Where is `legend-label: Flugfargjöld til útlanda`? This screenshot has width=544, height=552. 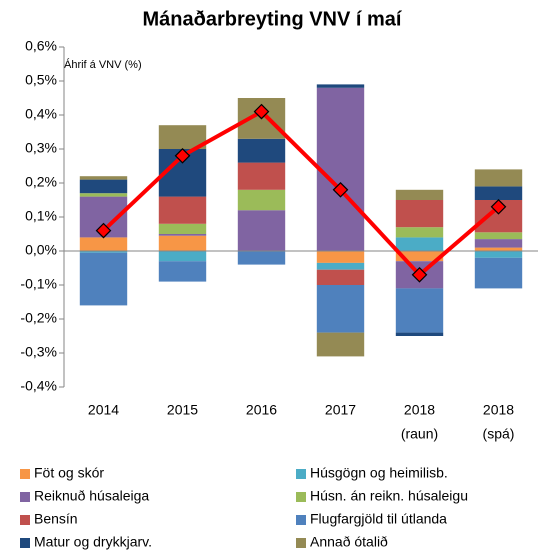 legend-label: Flugfargjöld til útlanda is located at coordinates (378, 519).